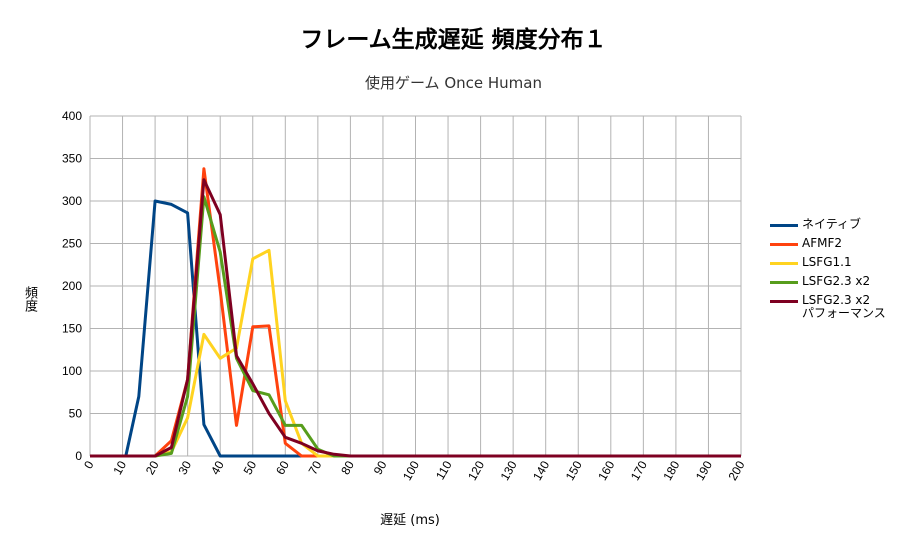 This screenshot has width=907, height=544. Describe the element at coordinates (844, 306) in the screenshot. I see `legend-label: LSFG2.3 x2 パフォーマンス` at that location.